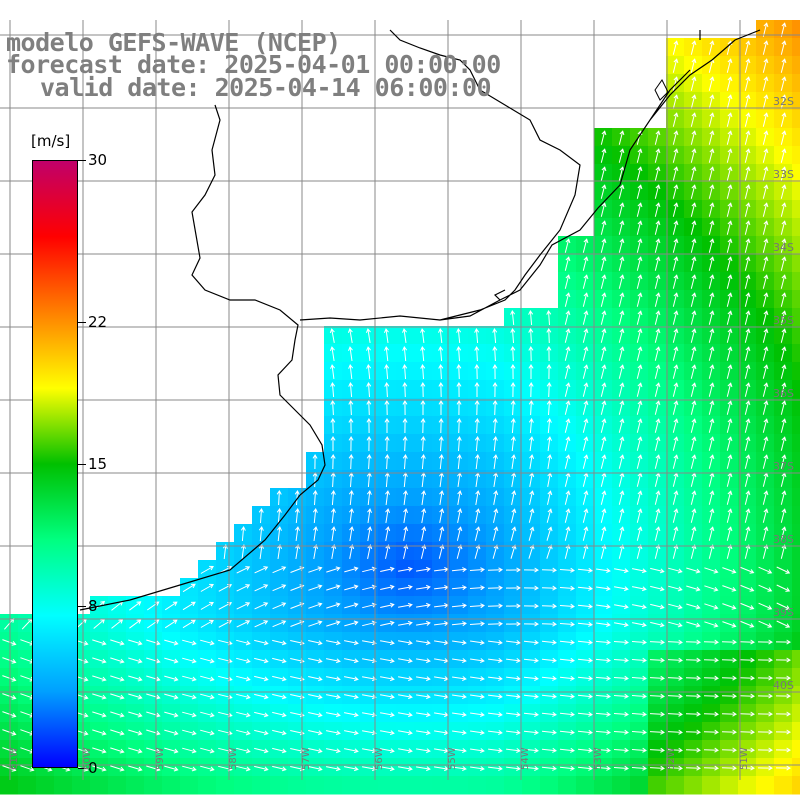 This screenshot has width=800, height=800. I want to click on colorbar-tick-mark, so click(82, 606).